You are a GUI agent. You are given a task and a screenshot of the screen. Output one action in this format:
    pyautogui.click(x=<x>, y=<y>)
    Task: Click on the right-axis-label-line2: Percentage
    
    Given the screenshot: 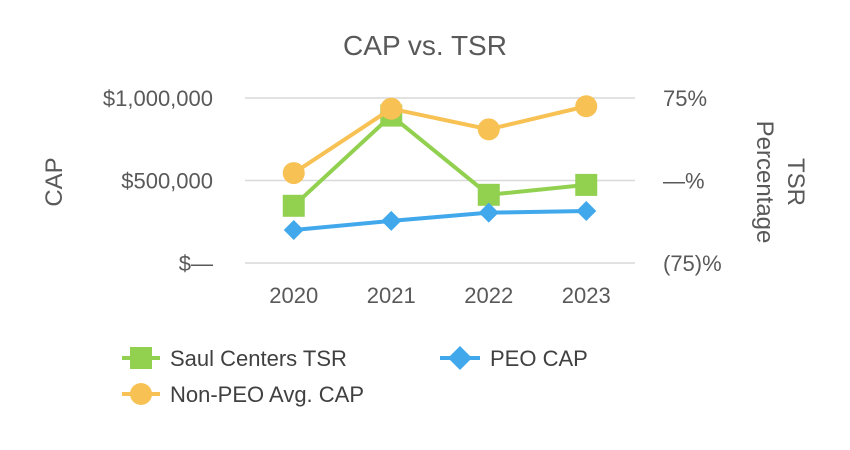 What is the action you would take?
    pyautogui.click(x=764, y=182)
    